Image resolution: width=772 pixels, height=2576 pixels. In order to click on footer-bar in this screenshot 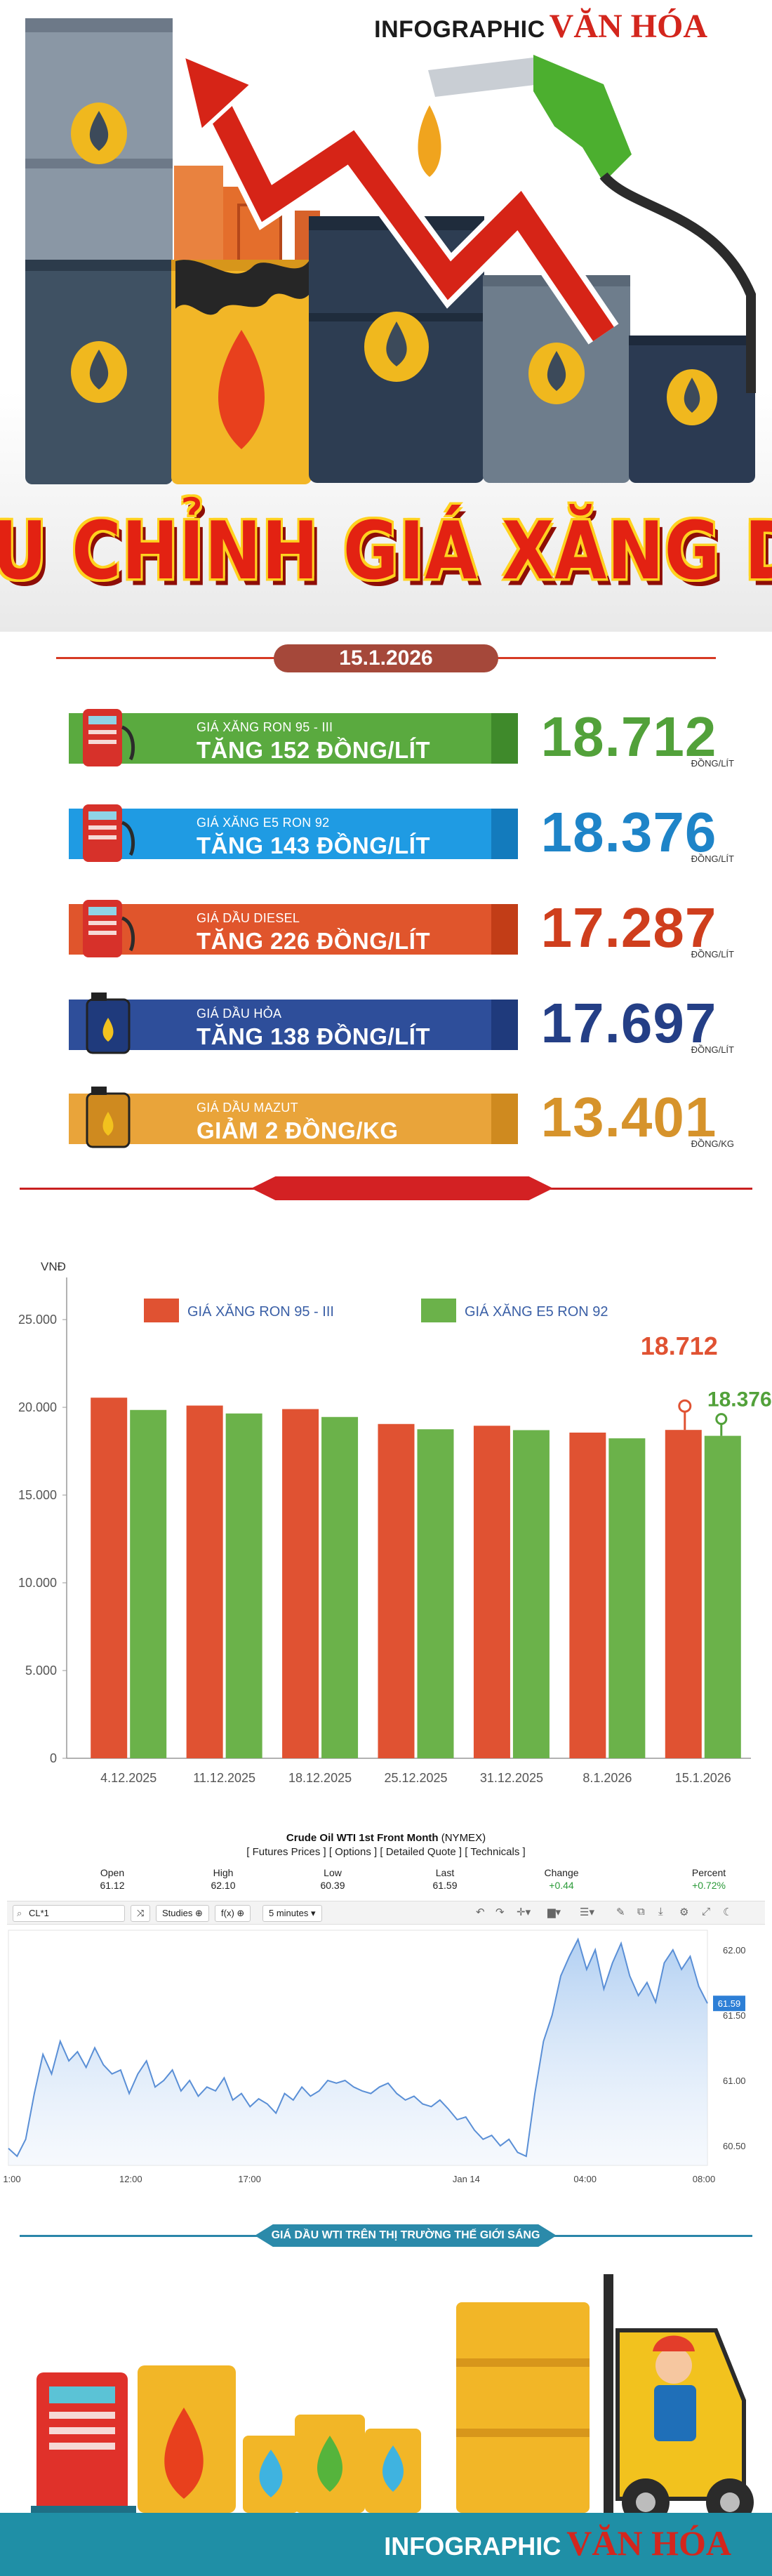, I will do `click(386, 2545)`.